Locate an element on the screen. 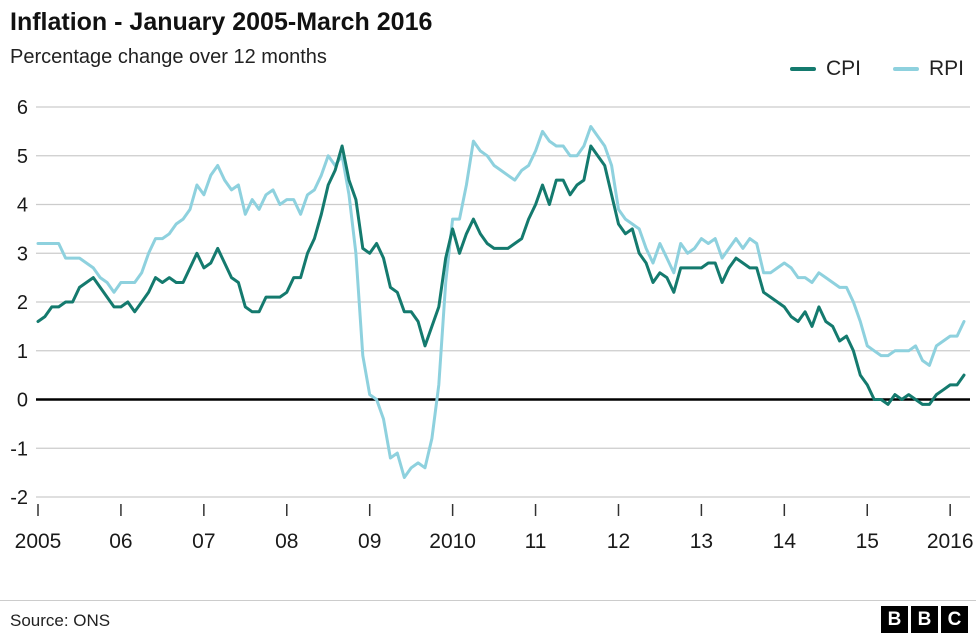 The image size is (976, 641). svg-text: 09 is located at coordinates (369, 541).